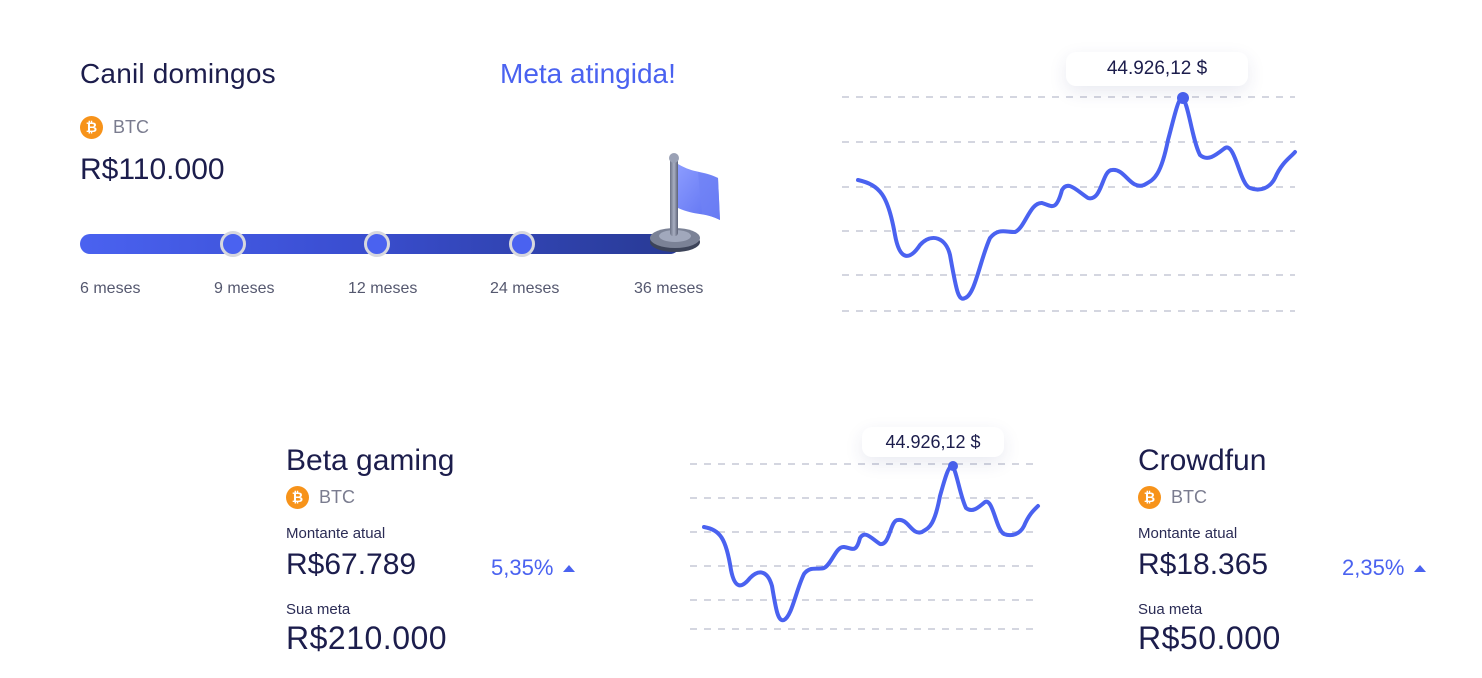 The image size is (1482, 678). I want to click on goal-status: Meta atingida!, so click(588, 73).